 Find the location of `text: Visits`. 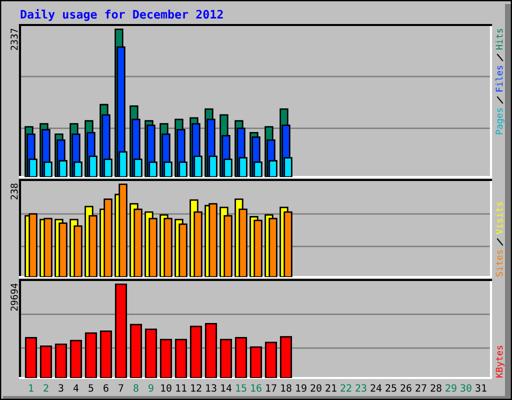

text: Visits is located at coordinates (499, 218).